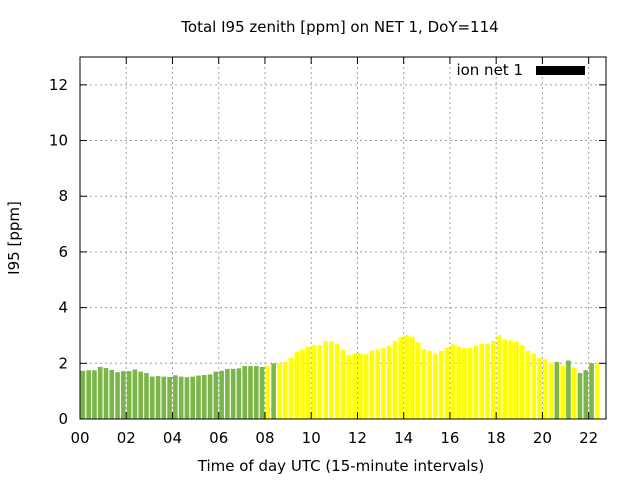 Image resolution: width=640 pixels, height=480 pixels. What do you see at coordinates (126, 438) in the screenshot?
I see `x-tick-label: 02` at bounding box center [126, 438].